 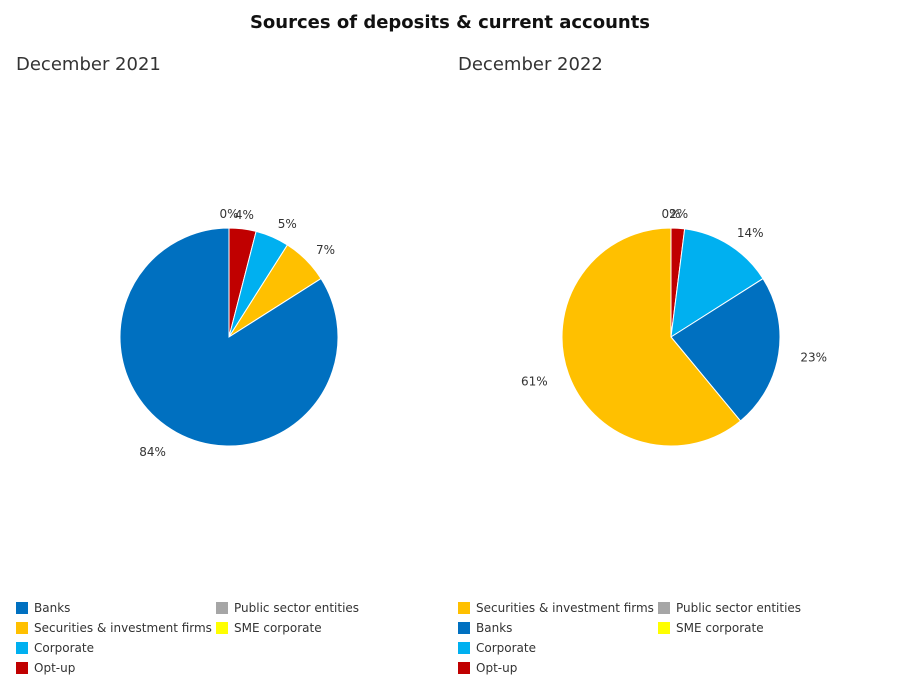 I want to click on legend-item-2022-banks: Banks, so click(x=558, y=628).